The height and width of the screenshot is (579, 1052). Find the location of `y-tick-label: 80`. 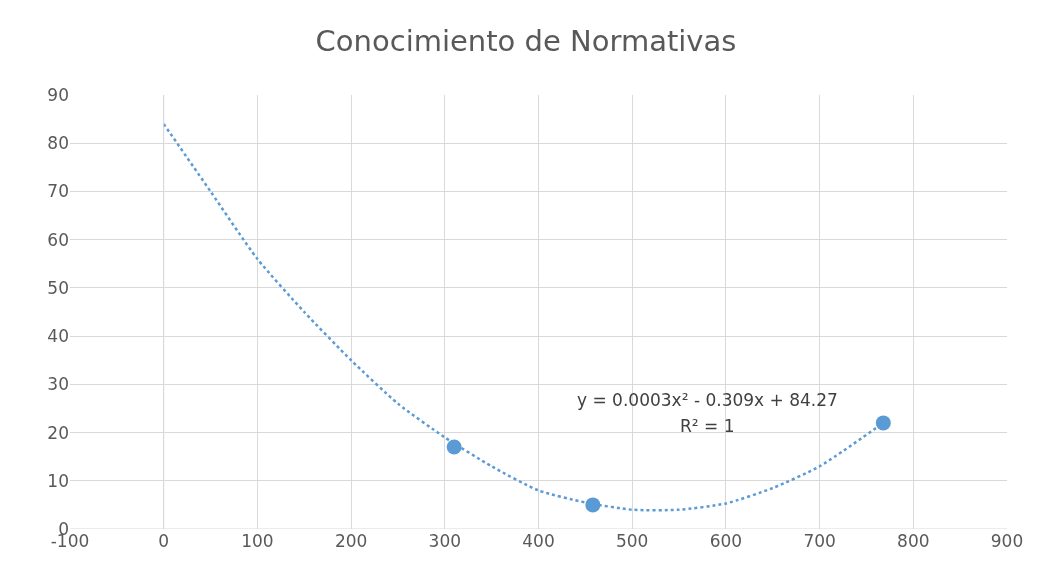

y-tick-label: 80 is located at coordinates (58, 143).